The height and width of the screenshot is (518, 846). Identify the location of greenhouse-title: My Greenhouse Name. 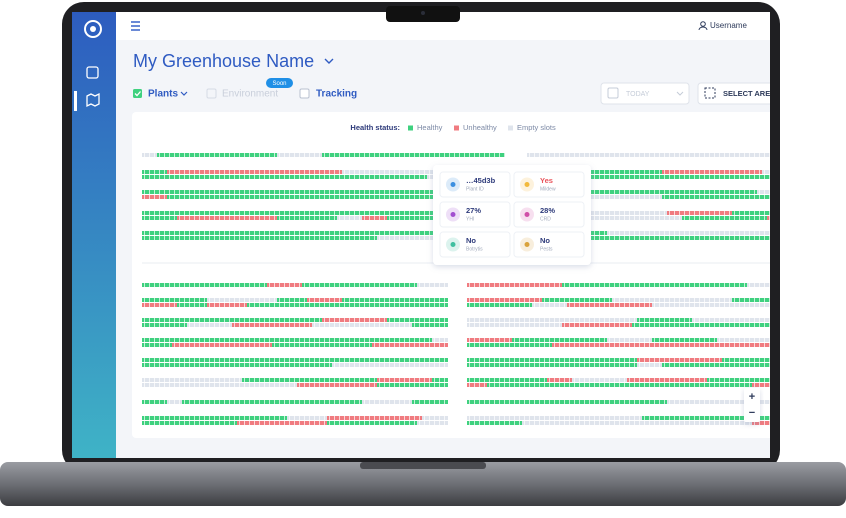
(223, 61).